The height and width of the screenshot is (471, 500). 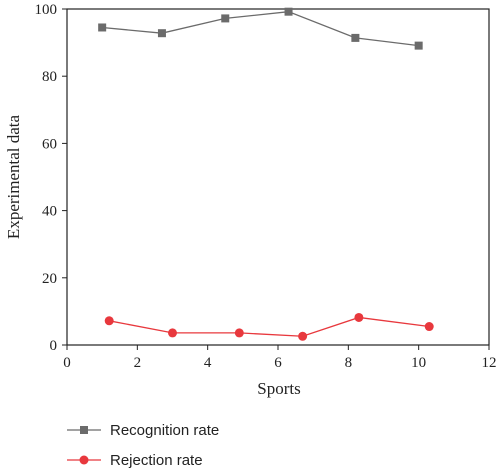 What do you see at coordinates (349, 363) in the screenshot?
I see `x-tick-label: 8` at bounding box center [349, 363].